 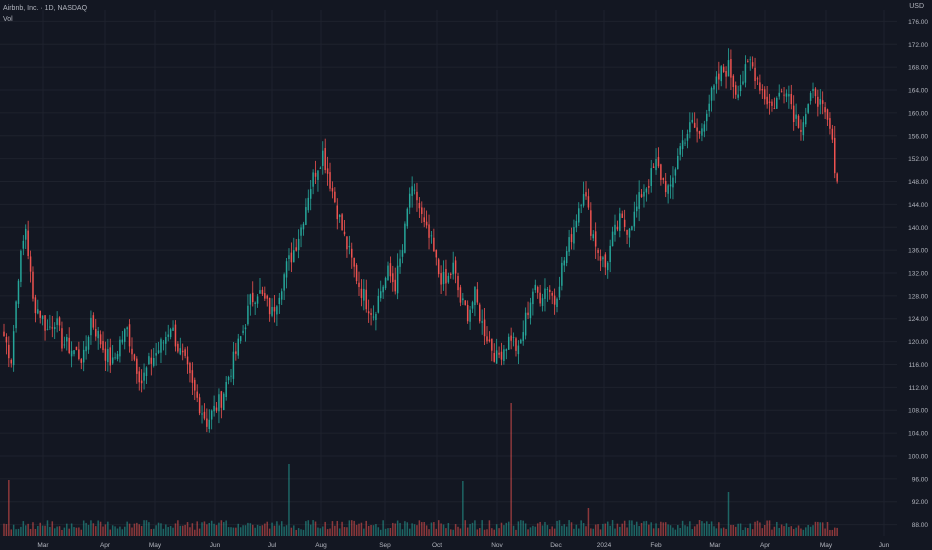 What do you see at coordinates (918, 91) in the screenshot?
I see `y-tick-label: 164.00` at bounding box center [918, 91].